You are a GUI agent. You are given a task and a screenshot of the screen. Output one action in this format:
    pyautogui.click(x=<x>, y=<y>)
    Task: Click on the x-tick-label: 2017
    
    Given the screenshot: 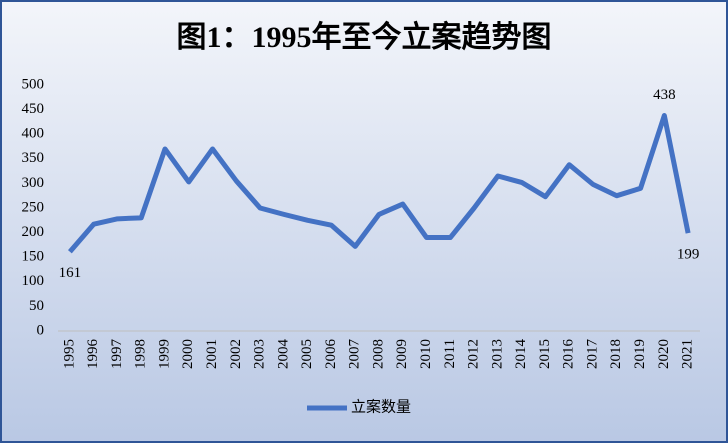 What is the action you would take?
    pyautogui.click(x=592, y=354)
    